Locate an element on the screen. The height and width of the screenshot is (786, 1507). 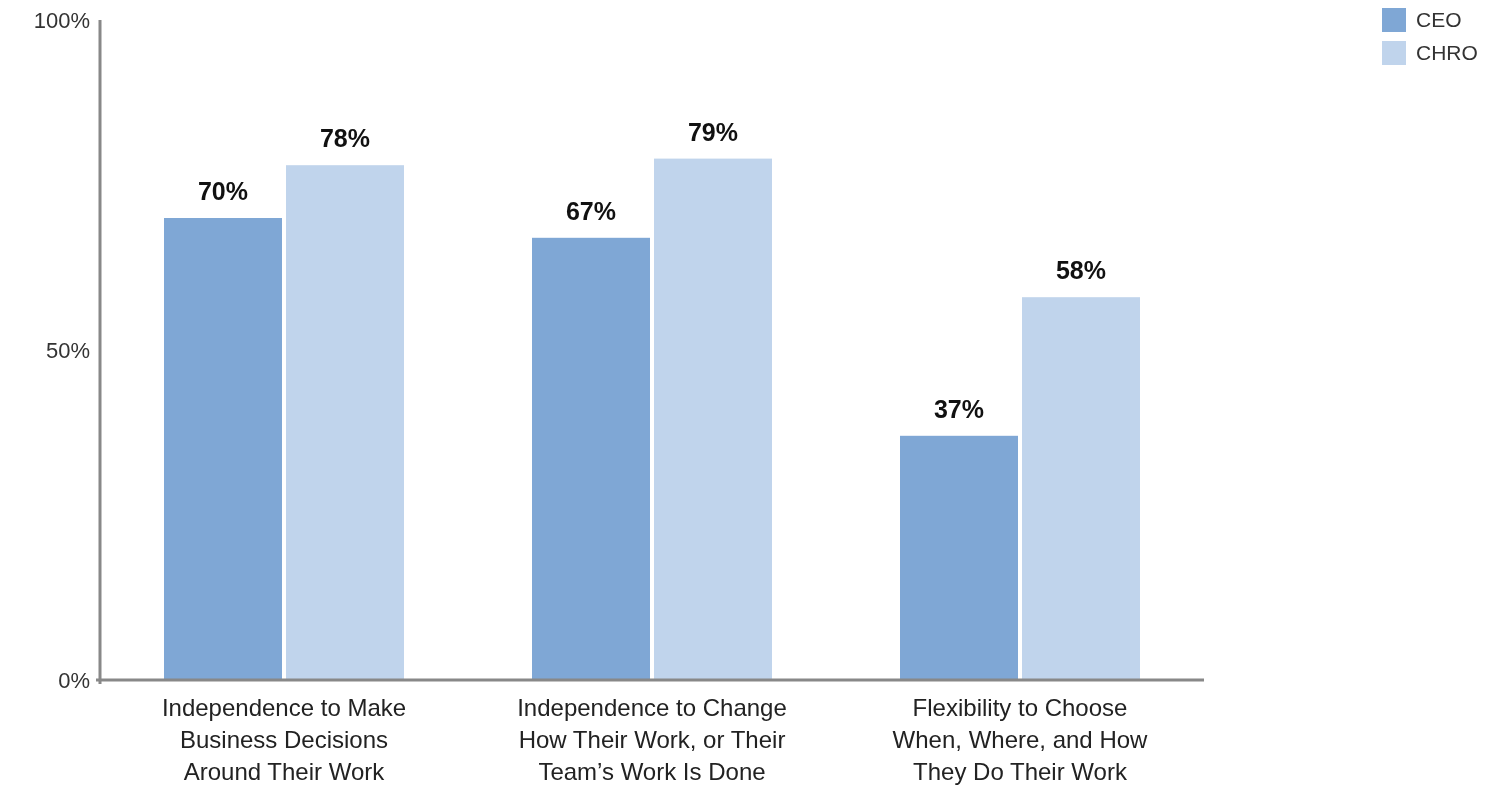
y-tick-label: 0% is located at coordinates (74, 680).